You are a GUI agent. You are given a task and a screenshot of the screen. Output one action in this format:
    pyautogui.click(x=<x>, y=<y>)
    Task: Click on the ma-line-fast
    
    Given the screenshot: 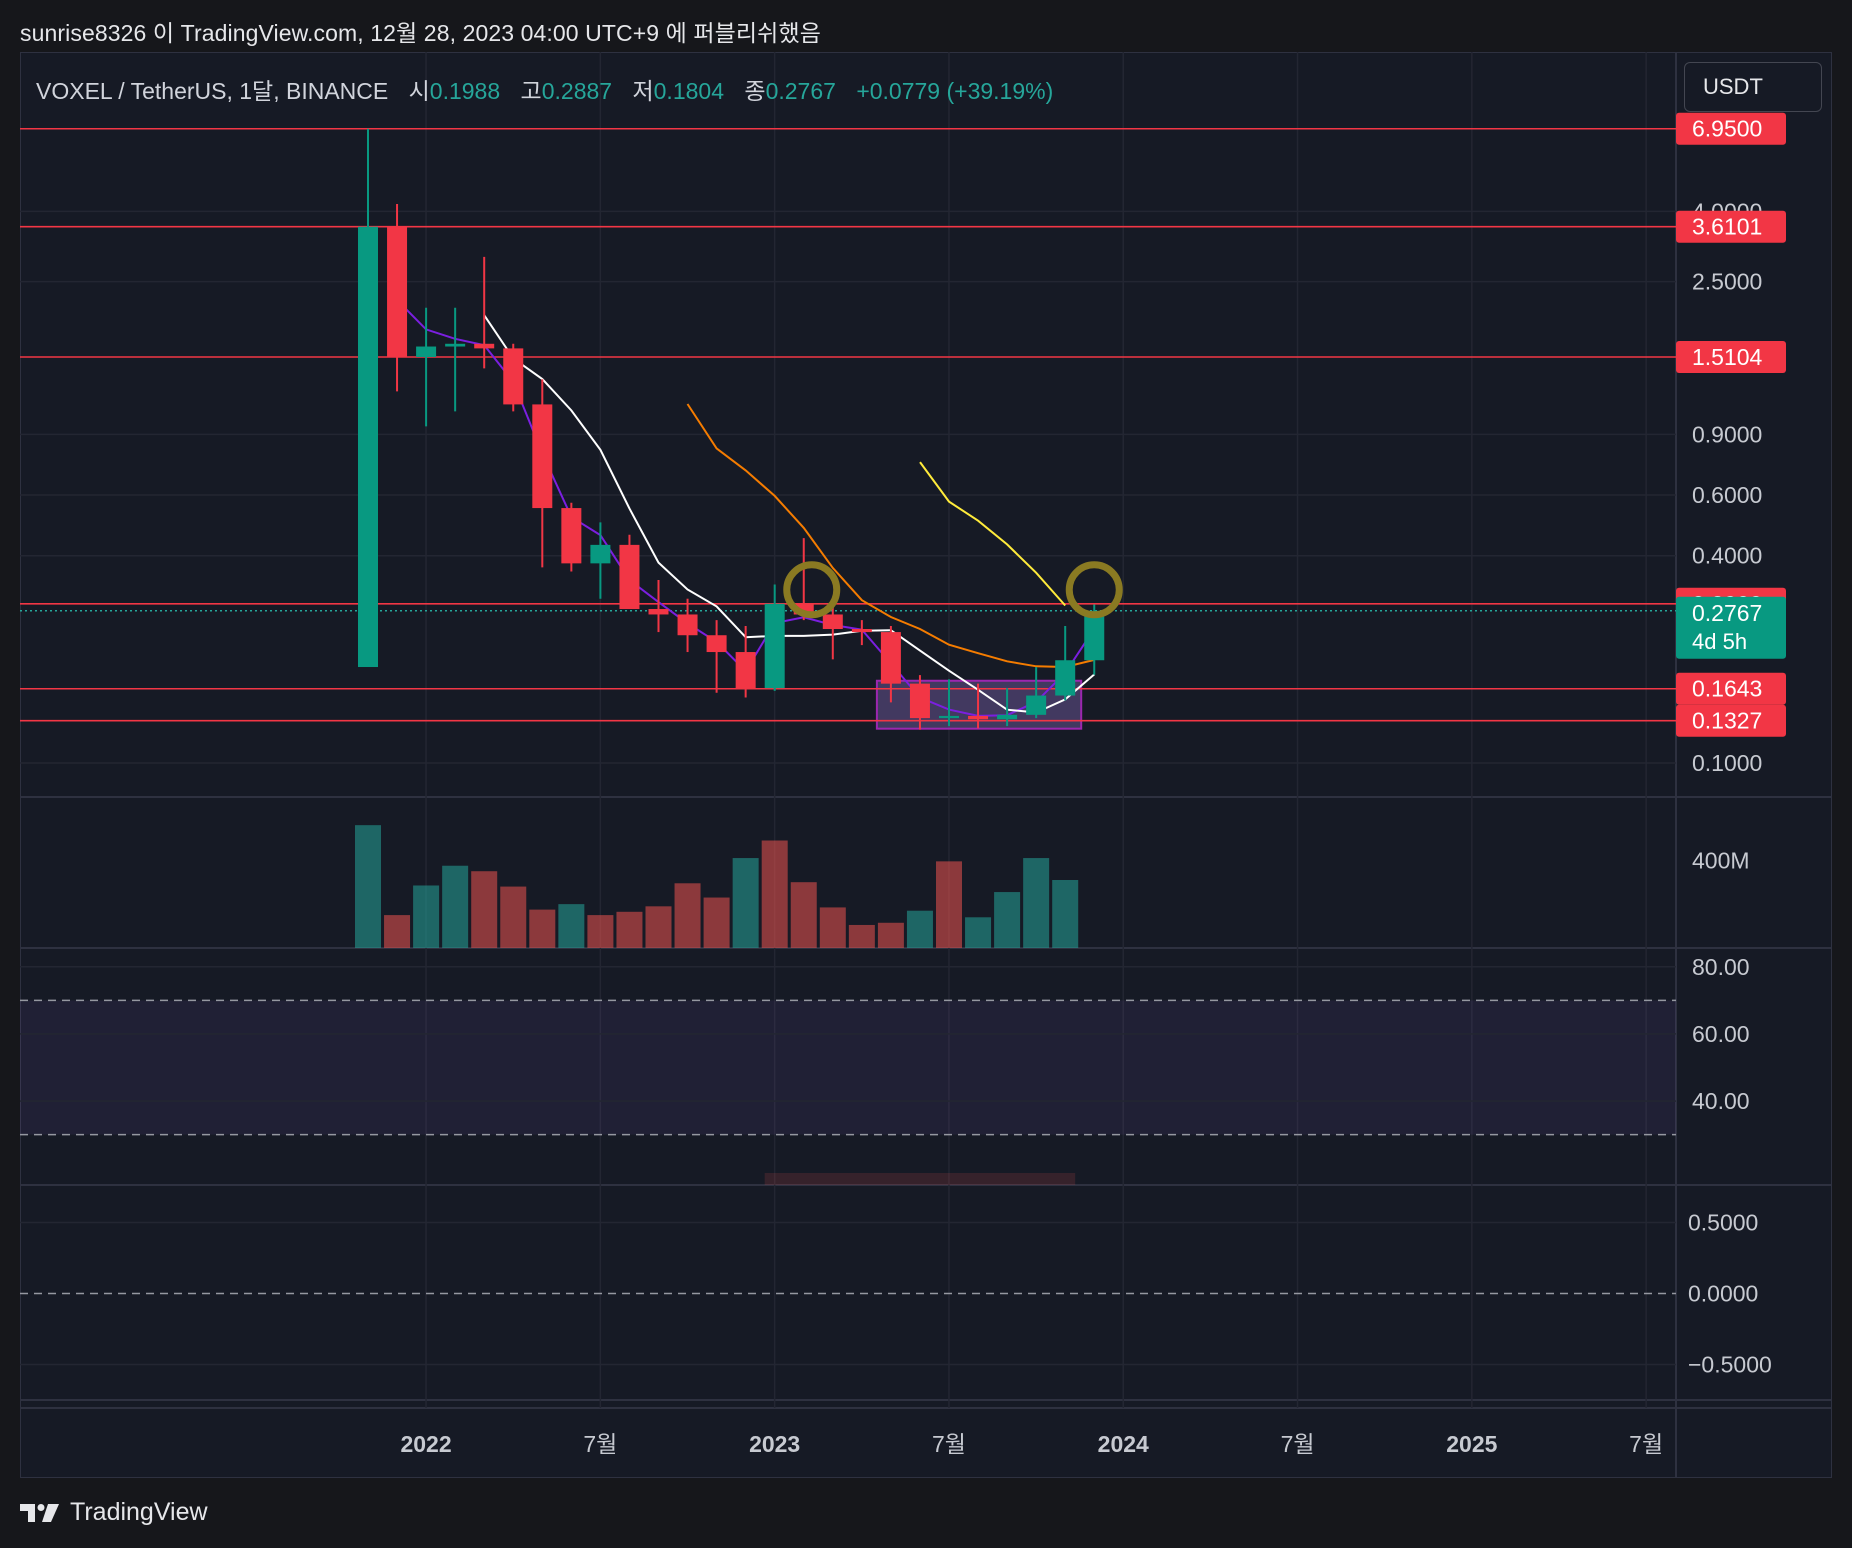 What is the action you would take?
    pyautogui.click(x=789, y=514)
    